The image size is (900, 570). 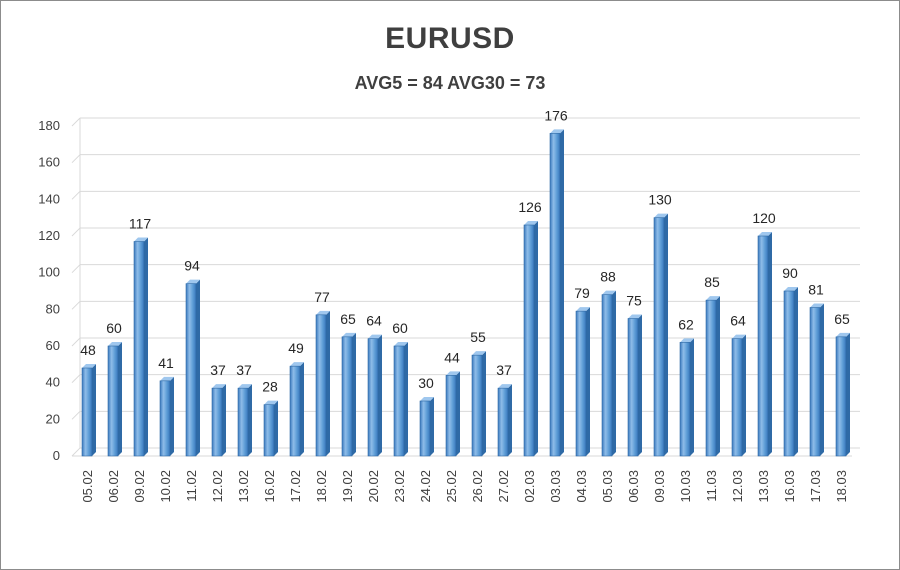 What do you see at coordinates (53, 382) in the screenshot?
I see `y-tick-label: 40` at bounding box center [53, 382].